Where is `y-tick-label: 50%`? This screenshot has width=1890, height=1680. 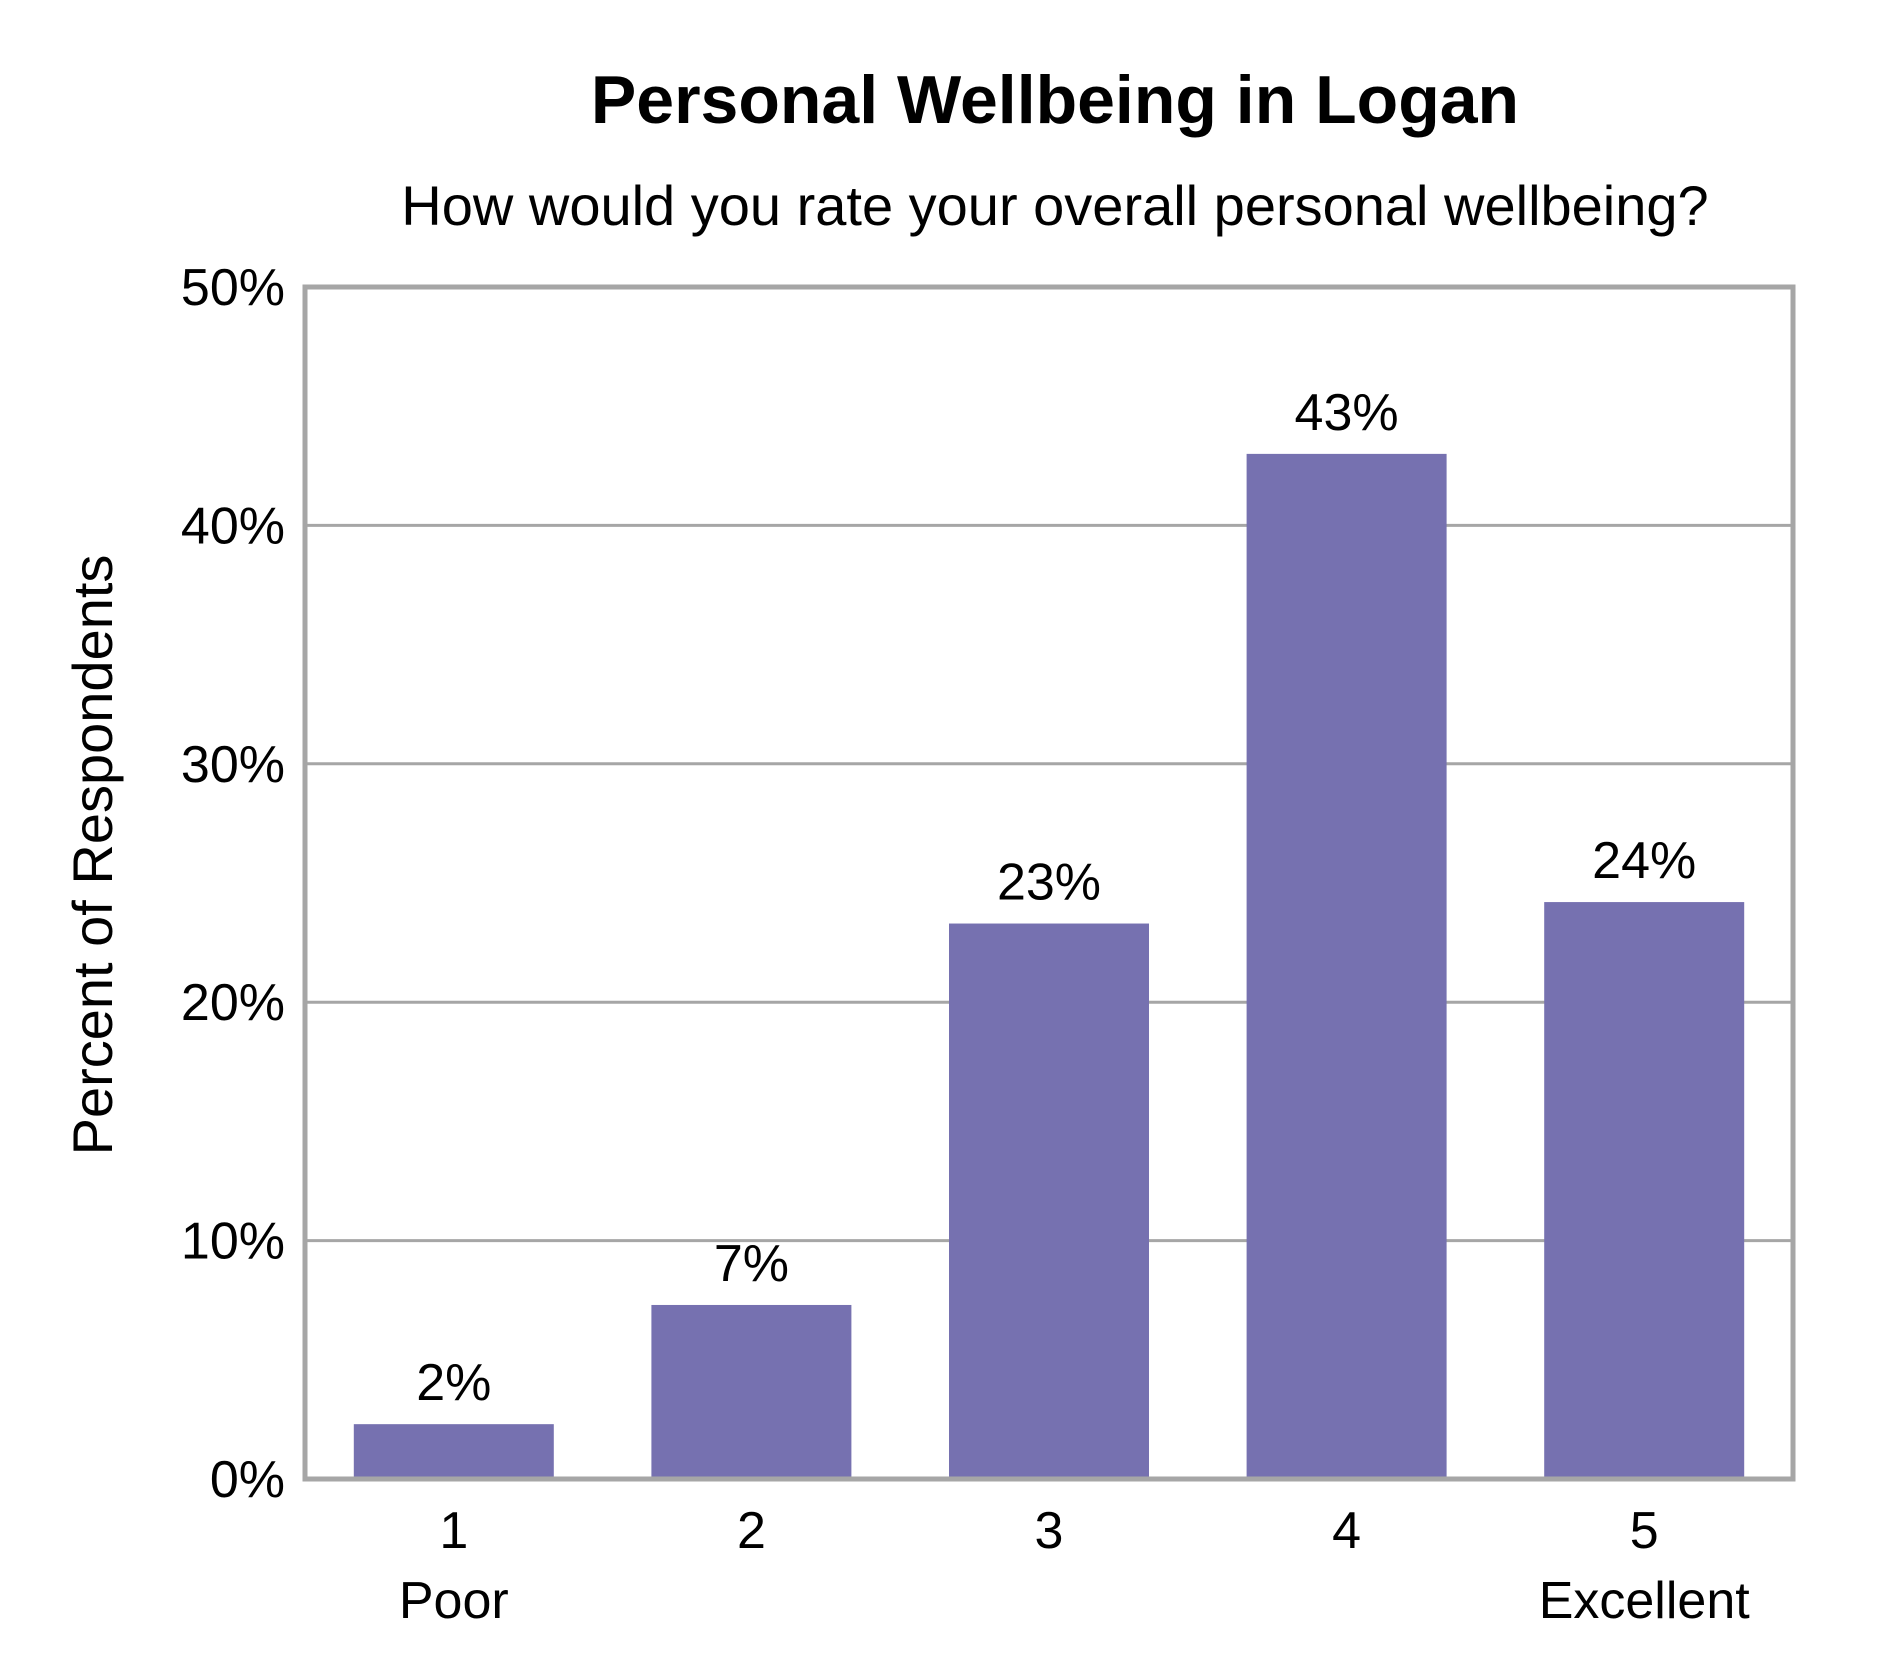
y-tick-label: 50% is located at coordinates (233, 288).